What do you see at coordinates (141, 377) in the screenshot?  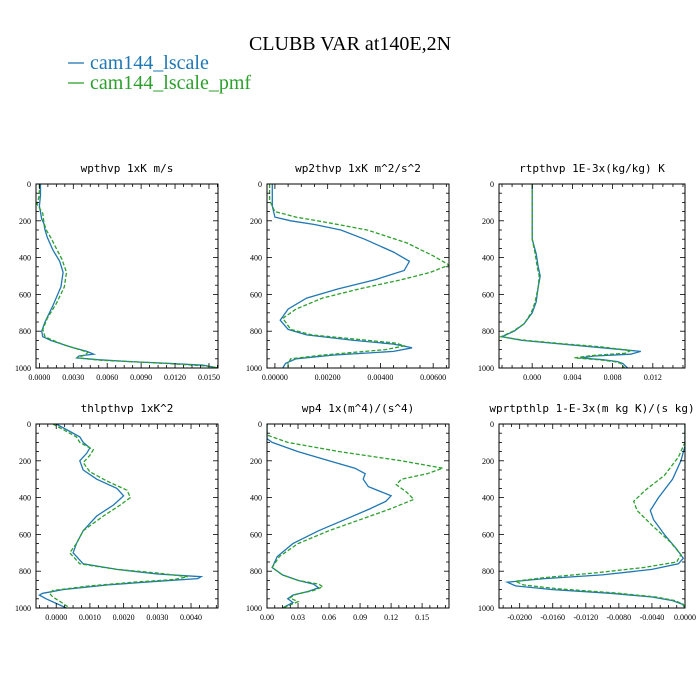 I see `x-tick-label: 0.0090` at bounding box center [141, 377].